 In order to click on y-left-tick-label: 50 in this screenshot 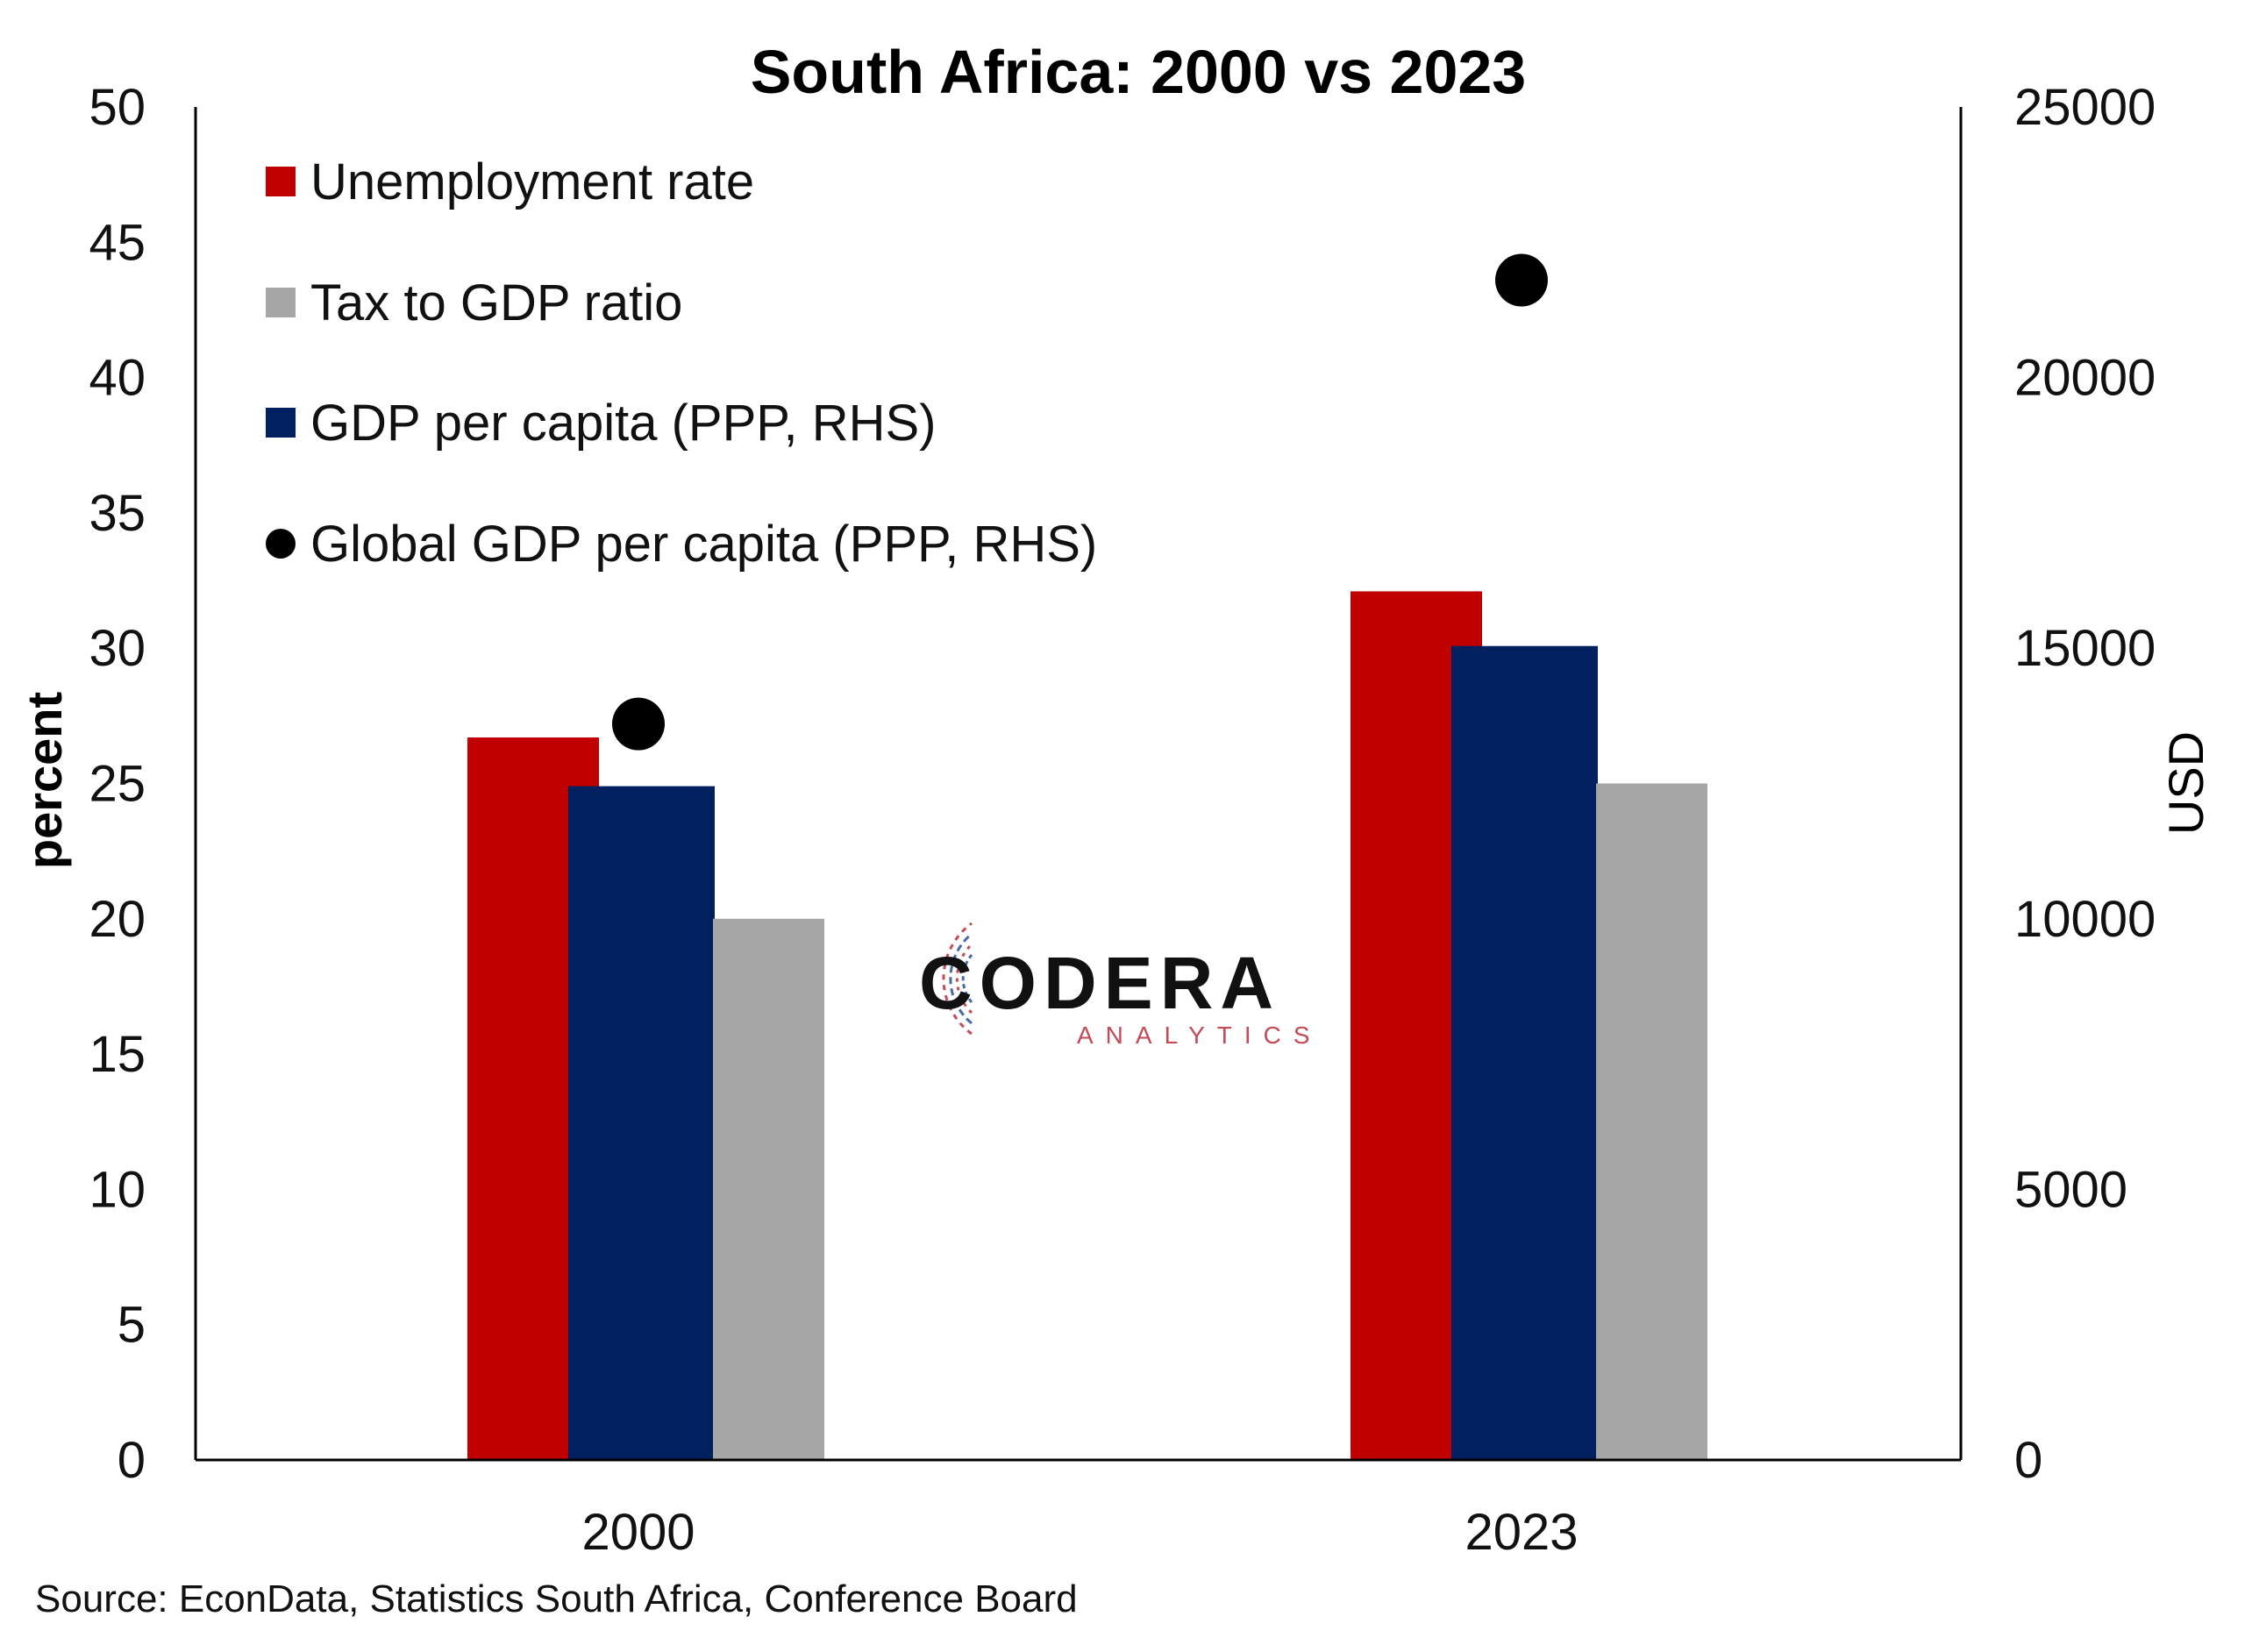, I will do `click(117, 107)`.